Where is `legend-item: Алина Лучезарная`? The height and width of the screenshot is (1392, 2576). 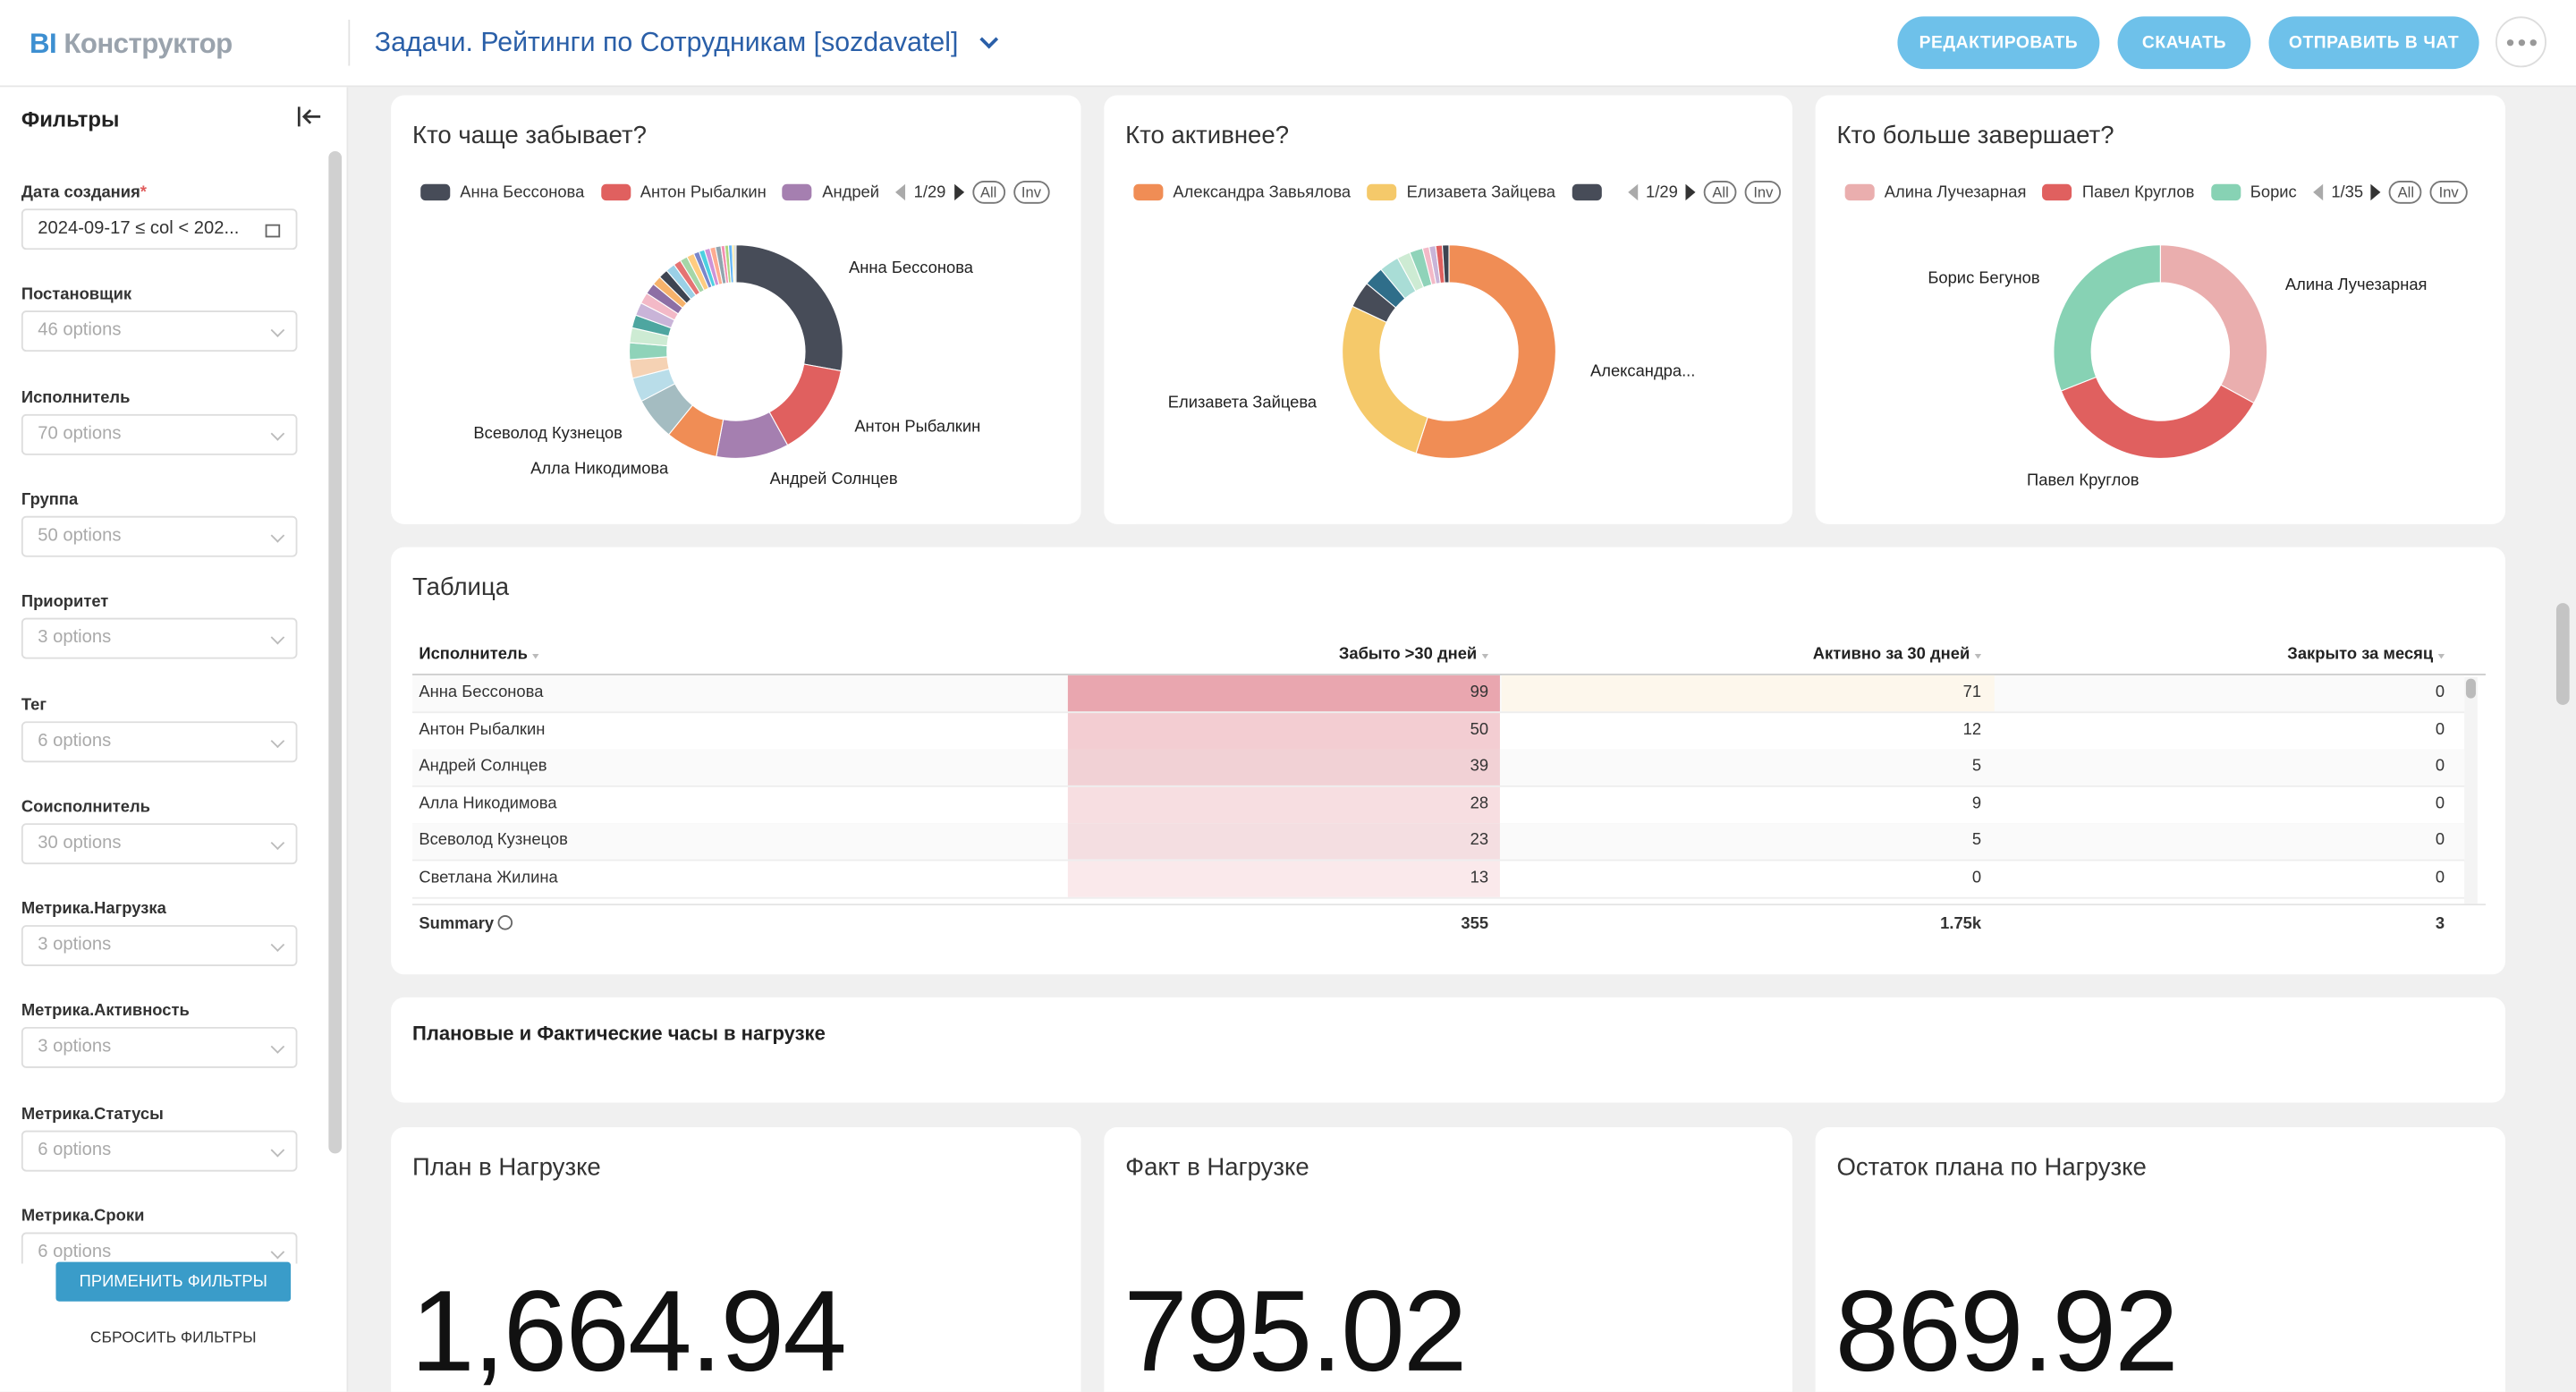
legend-item: Алина Лучезарная is located at coordinates (1935, 192).